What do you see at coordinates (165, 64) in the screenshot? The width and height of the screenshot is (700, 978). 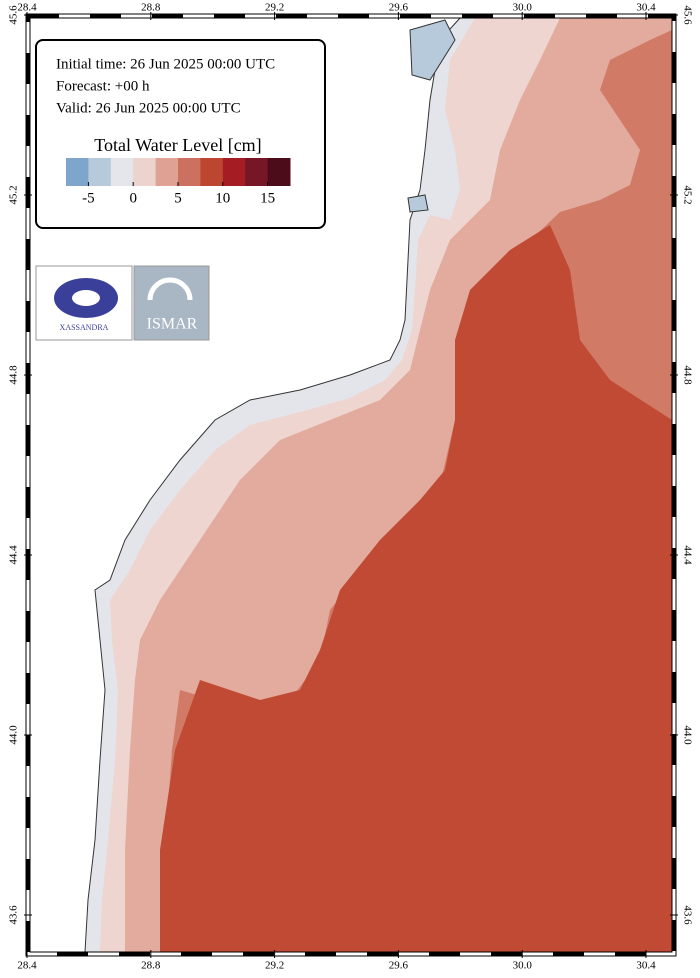 I see `info-text: Initial time: 26 Jun 2025 00:00 UTC` at bounding box center [165, 64].